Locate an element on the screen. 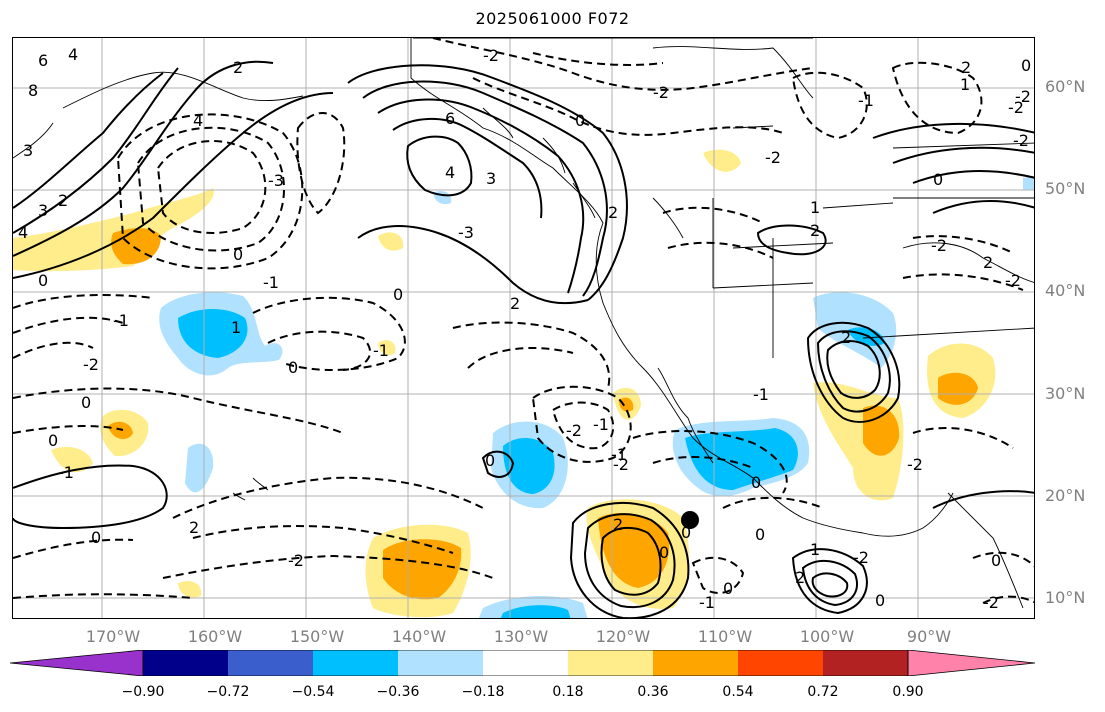 The image size is (1105, 712). colorbar is located at coordinates (523, 663).